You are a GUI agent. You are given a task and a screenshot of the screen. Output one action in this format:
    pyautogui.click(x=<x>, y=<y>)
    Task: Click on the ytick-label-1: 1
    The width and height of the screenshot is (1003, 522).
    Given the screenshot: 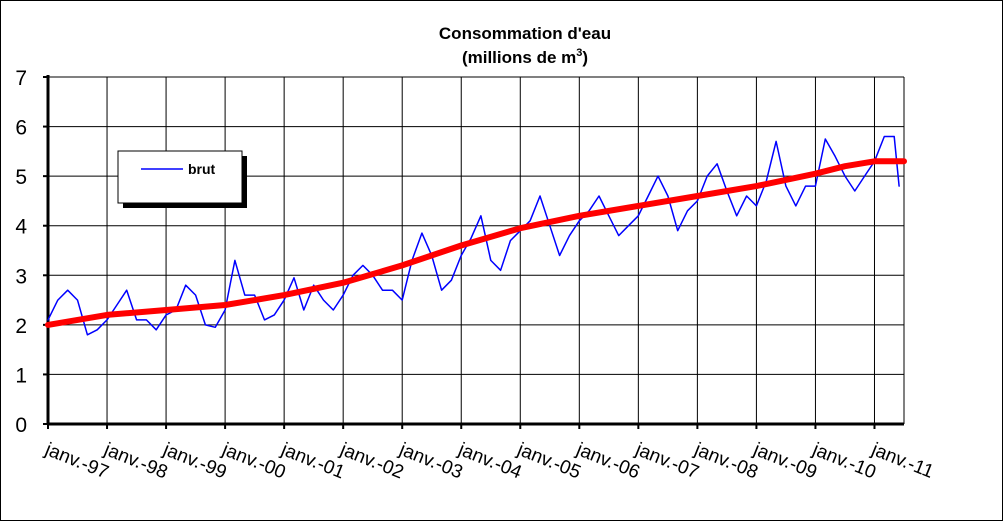 What is the action you would take?
    pyautogui.click(x=21, y=375)
    